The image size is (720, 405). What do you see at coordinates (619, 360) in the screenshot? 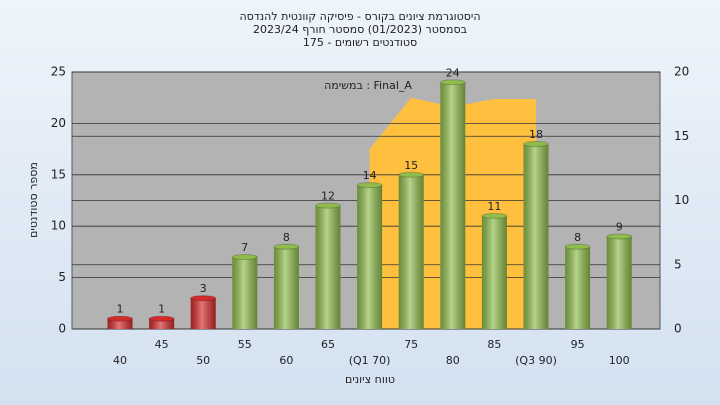
I see `x-tick-label: 100` at bounding box center [619, 360].